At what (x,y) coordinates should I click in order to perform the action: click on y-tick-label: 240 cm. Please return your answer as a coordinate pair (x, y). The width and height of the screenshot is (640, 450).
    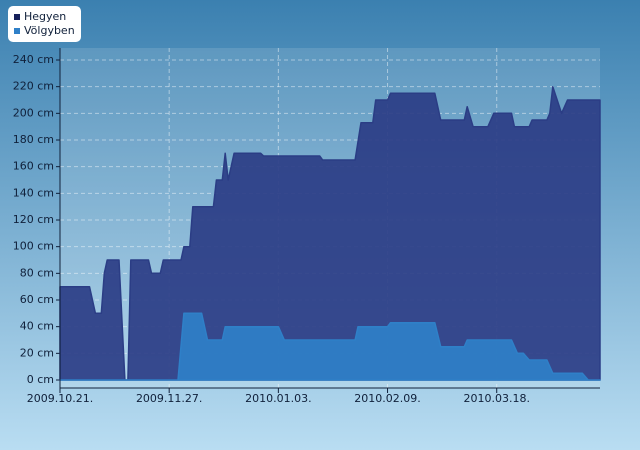
    Looking at the image, I should click on (33, 59).